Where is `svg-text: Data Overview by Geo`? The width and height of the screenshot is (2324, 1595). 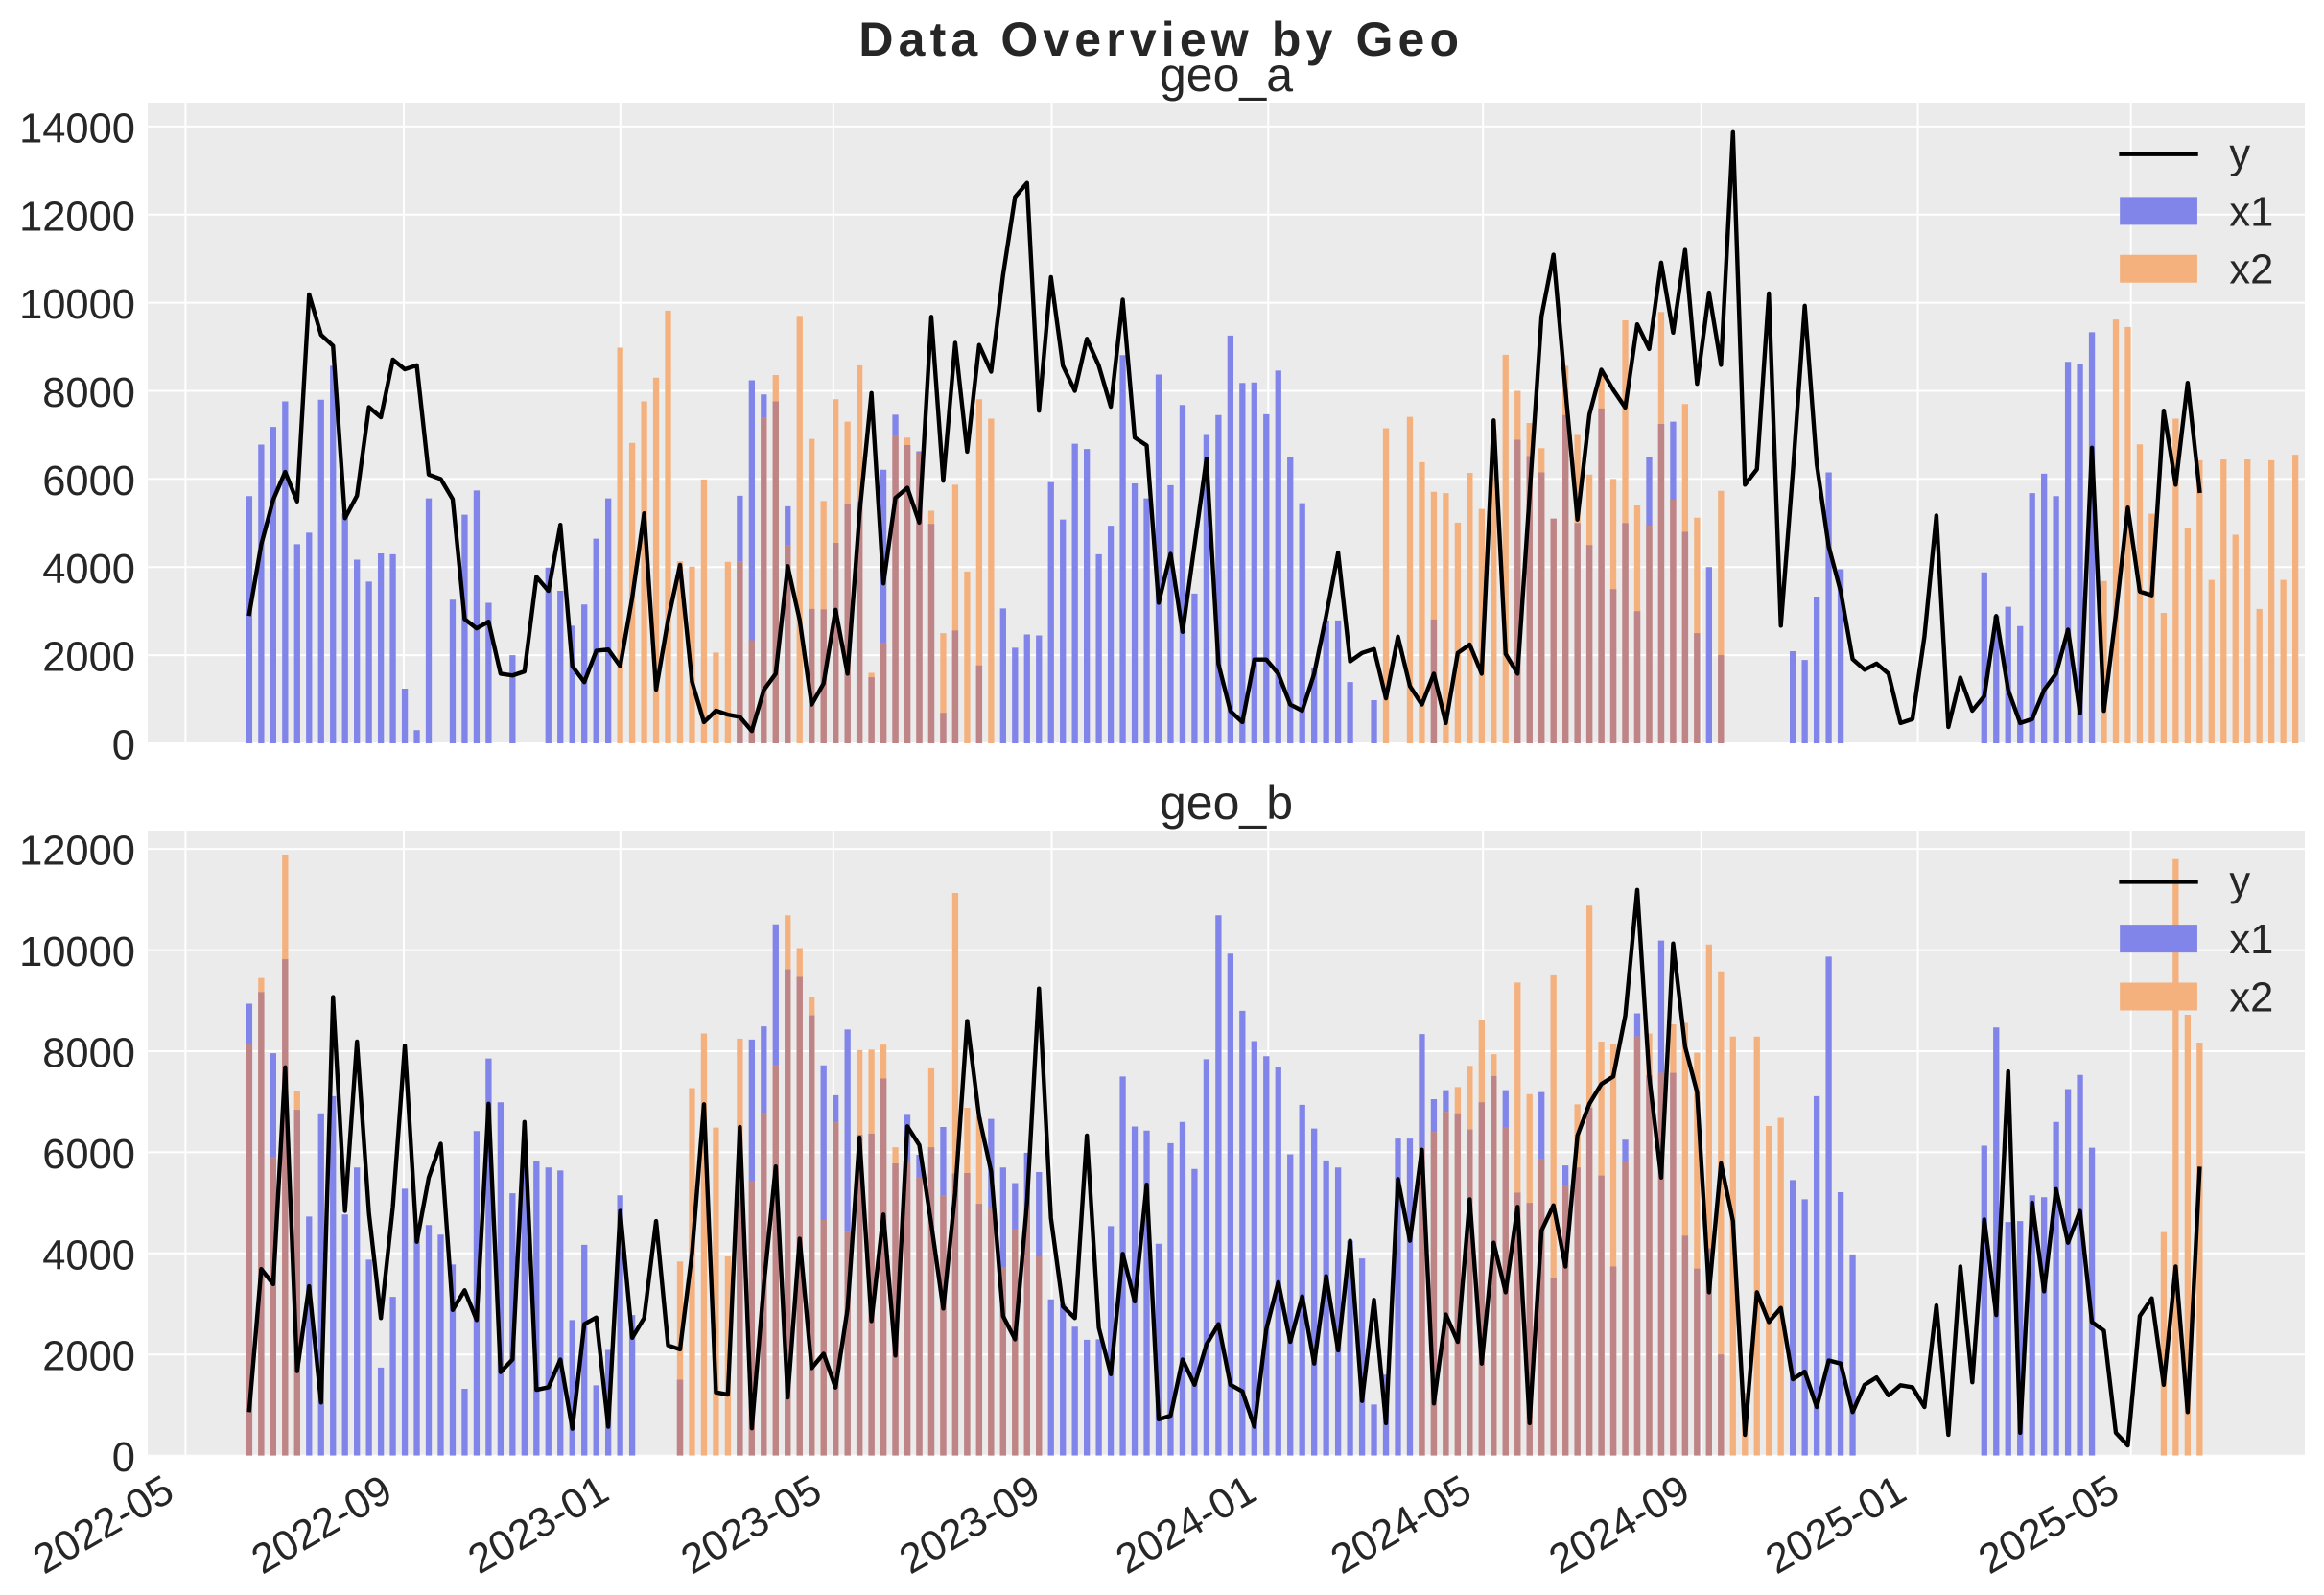 svg-text: Data Overview by Geo is located at coordinates (1161, 39).